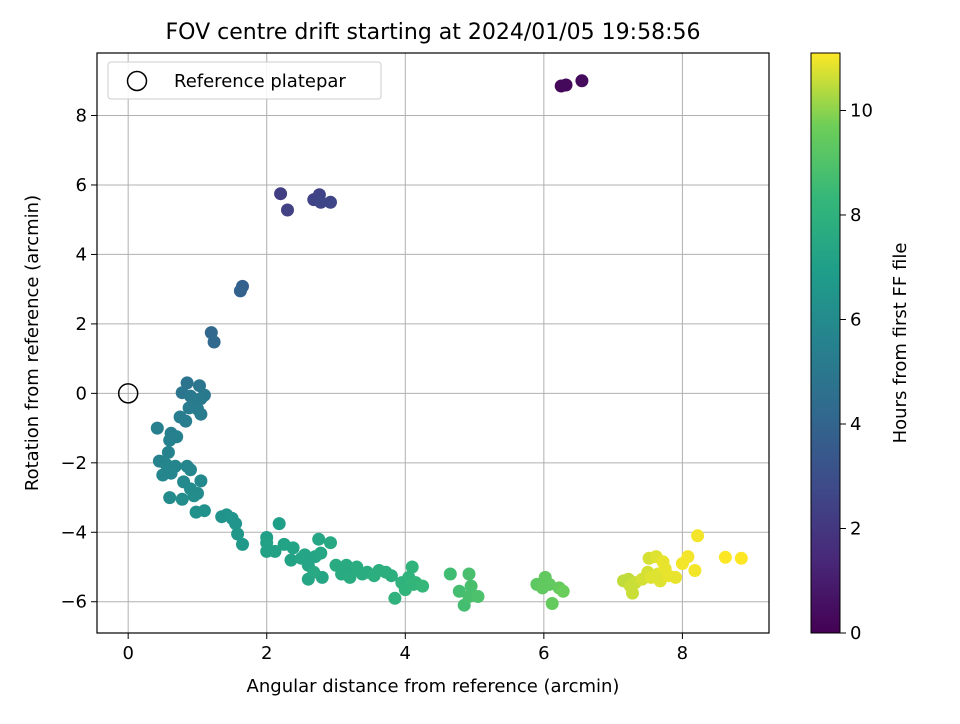  I want to click on legend-box, so click(244, 80).